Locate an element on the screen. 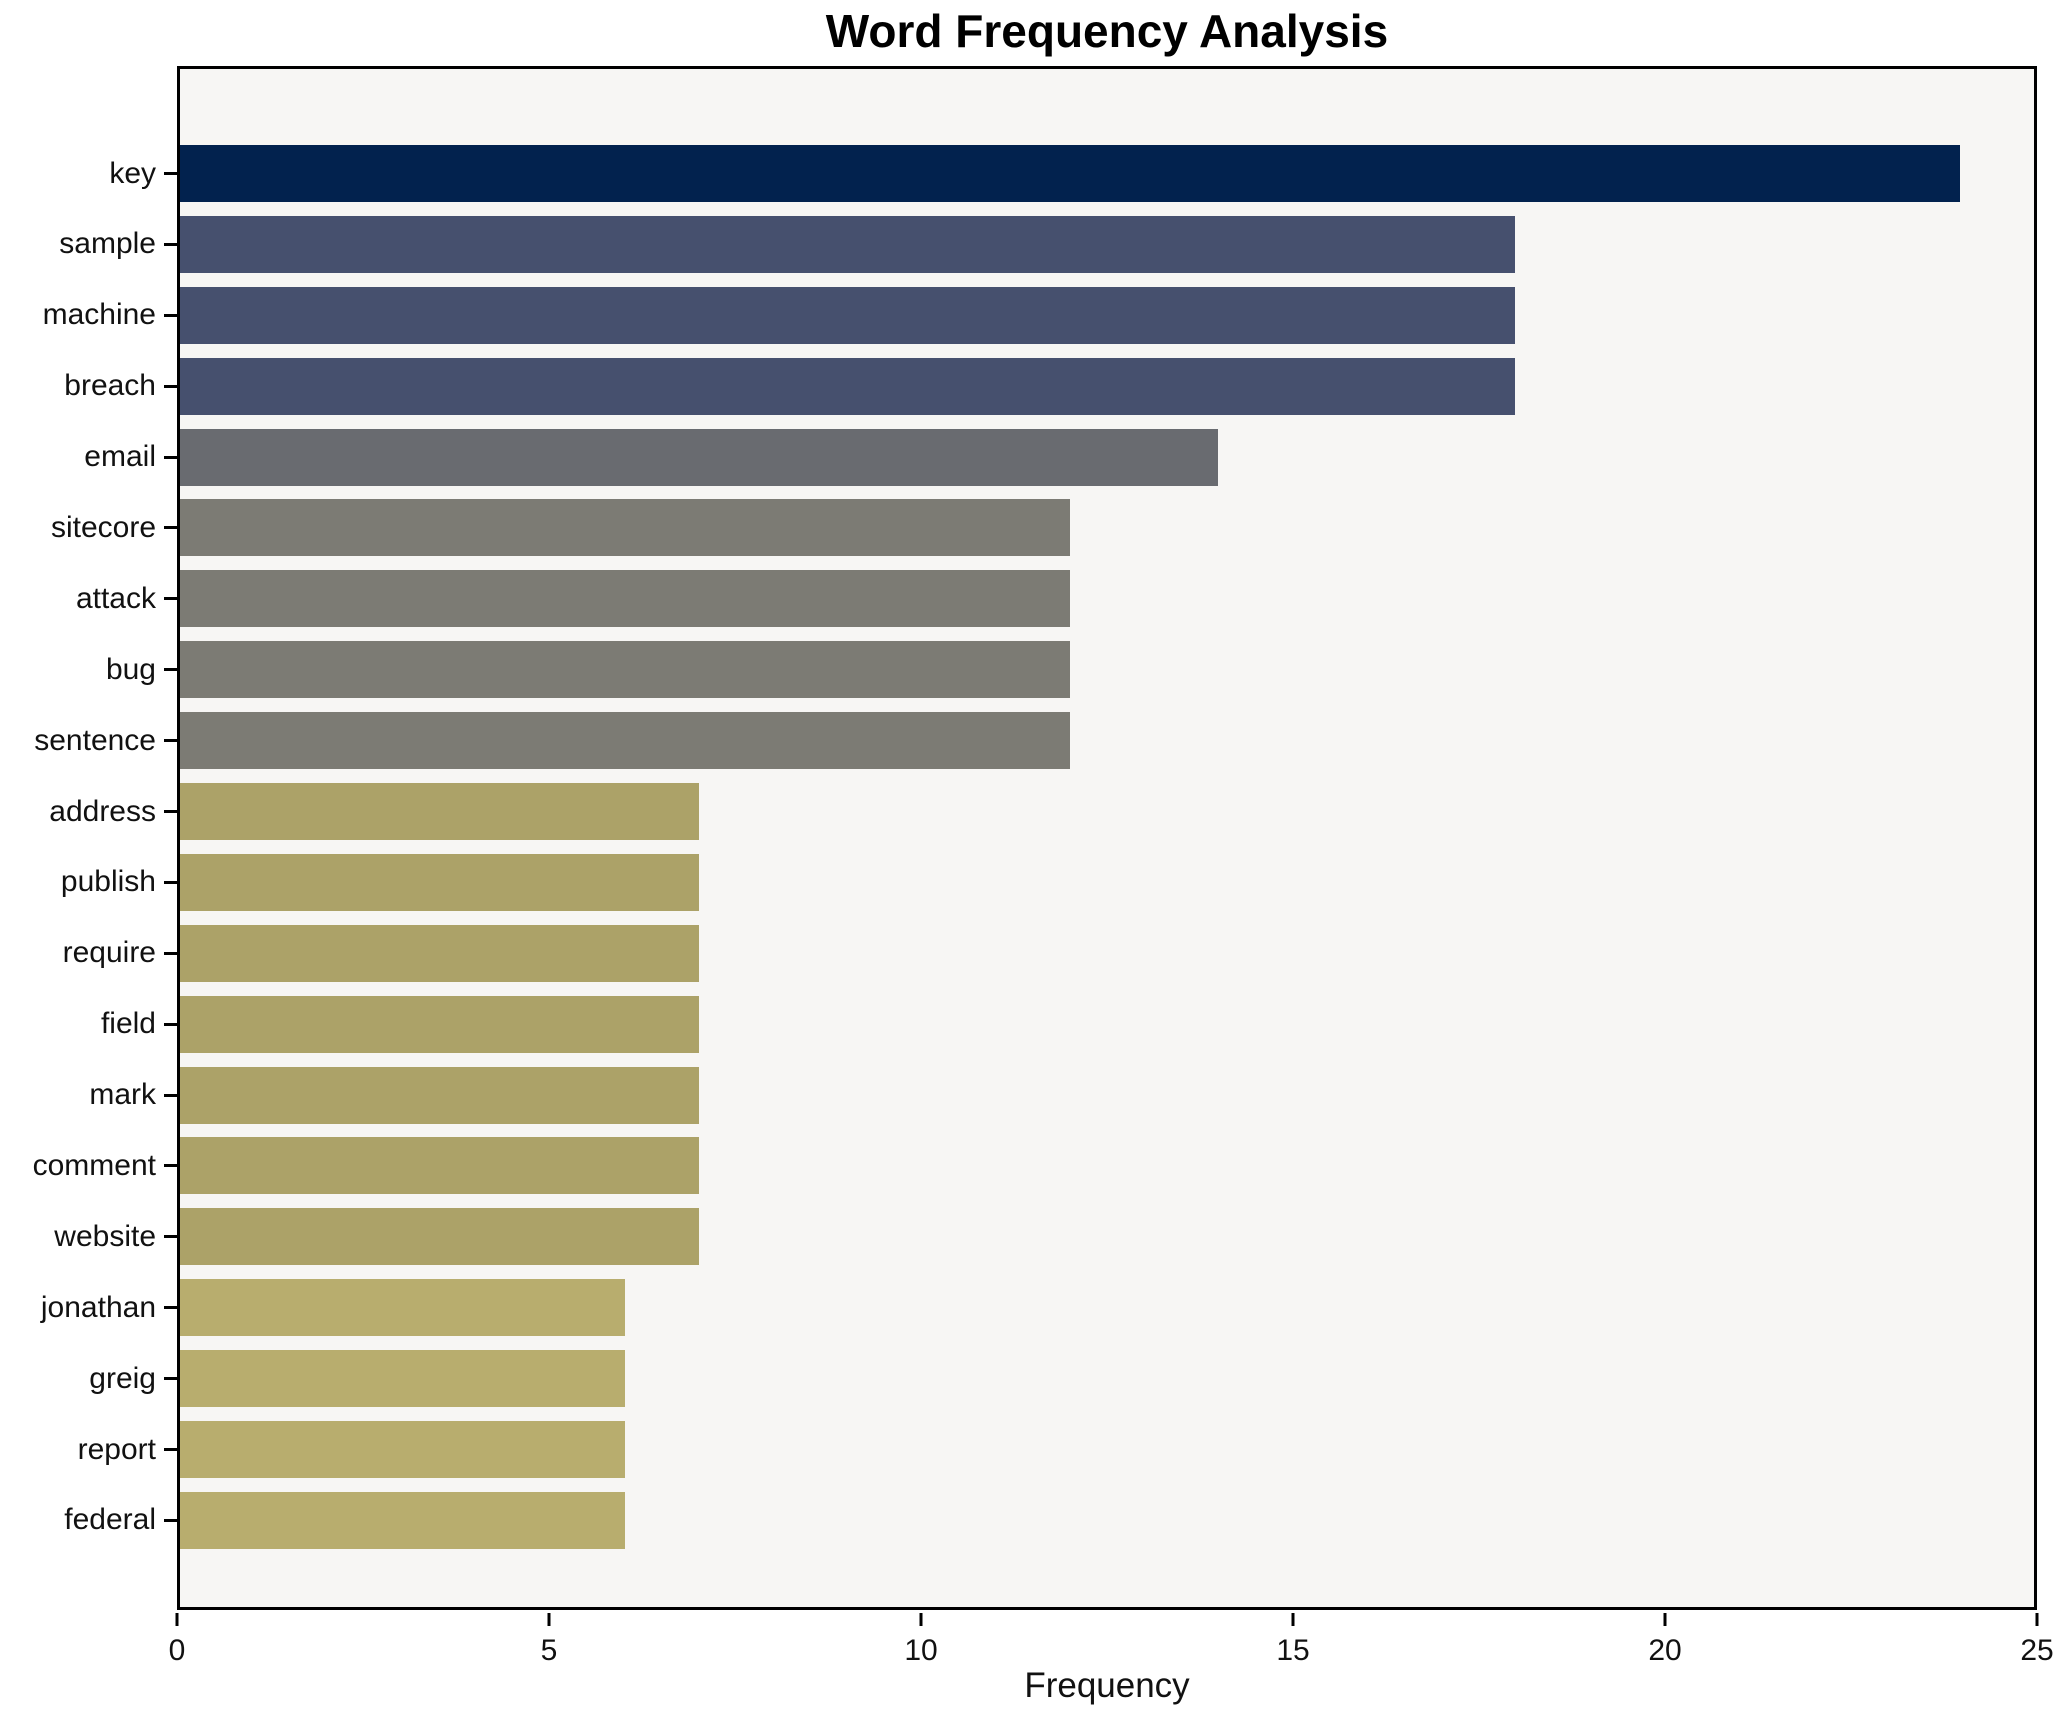 This screenshot has width=2059, height=1722. y-tick-label: key is located at coordinates (132, 173).